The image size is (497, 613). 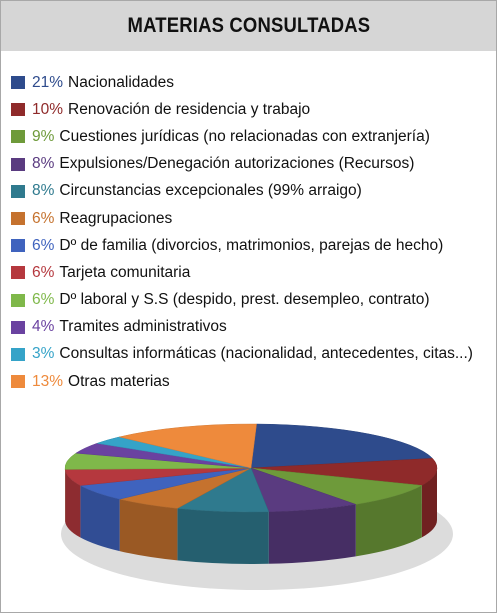 I want to click on legend-text: 6% Tarjeta comunitaria, so click(x=111, y=273).